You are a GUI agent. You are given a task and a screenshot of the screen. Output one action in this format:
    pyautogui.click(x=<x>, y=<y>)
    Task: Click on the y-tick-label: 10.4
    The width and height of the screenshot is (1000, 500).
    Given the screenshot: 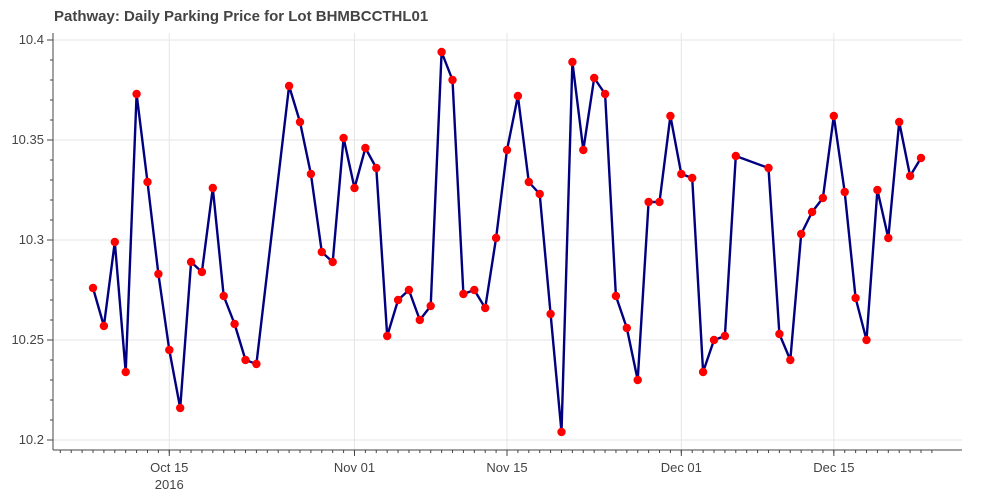 What is the action you would take?
    pyautogui.click(x=31, y=39)
    